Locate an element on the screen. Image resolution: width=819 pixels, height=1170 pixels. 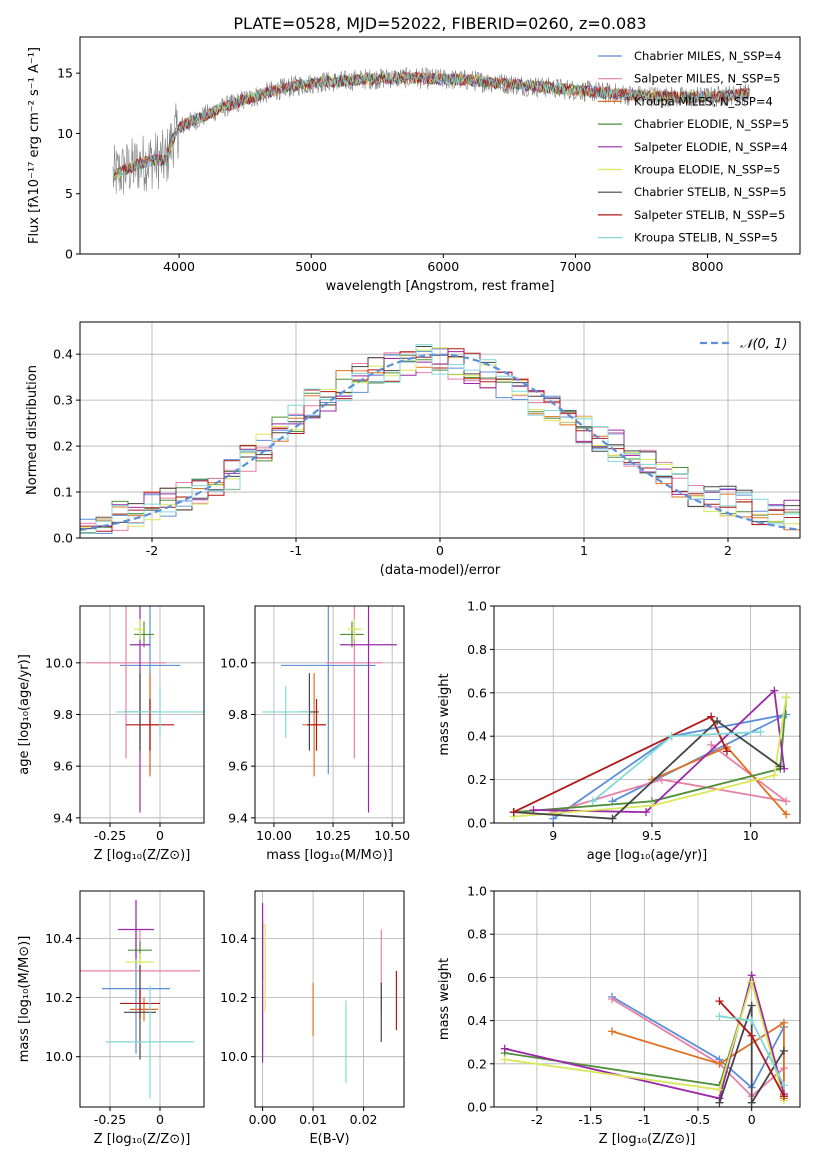
x-tick-label: -1.5 is located at coordinates (590, 1119).